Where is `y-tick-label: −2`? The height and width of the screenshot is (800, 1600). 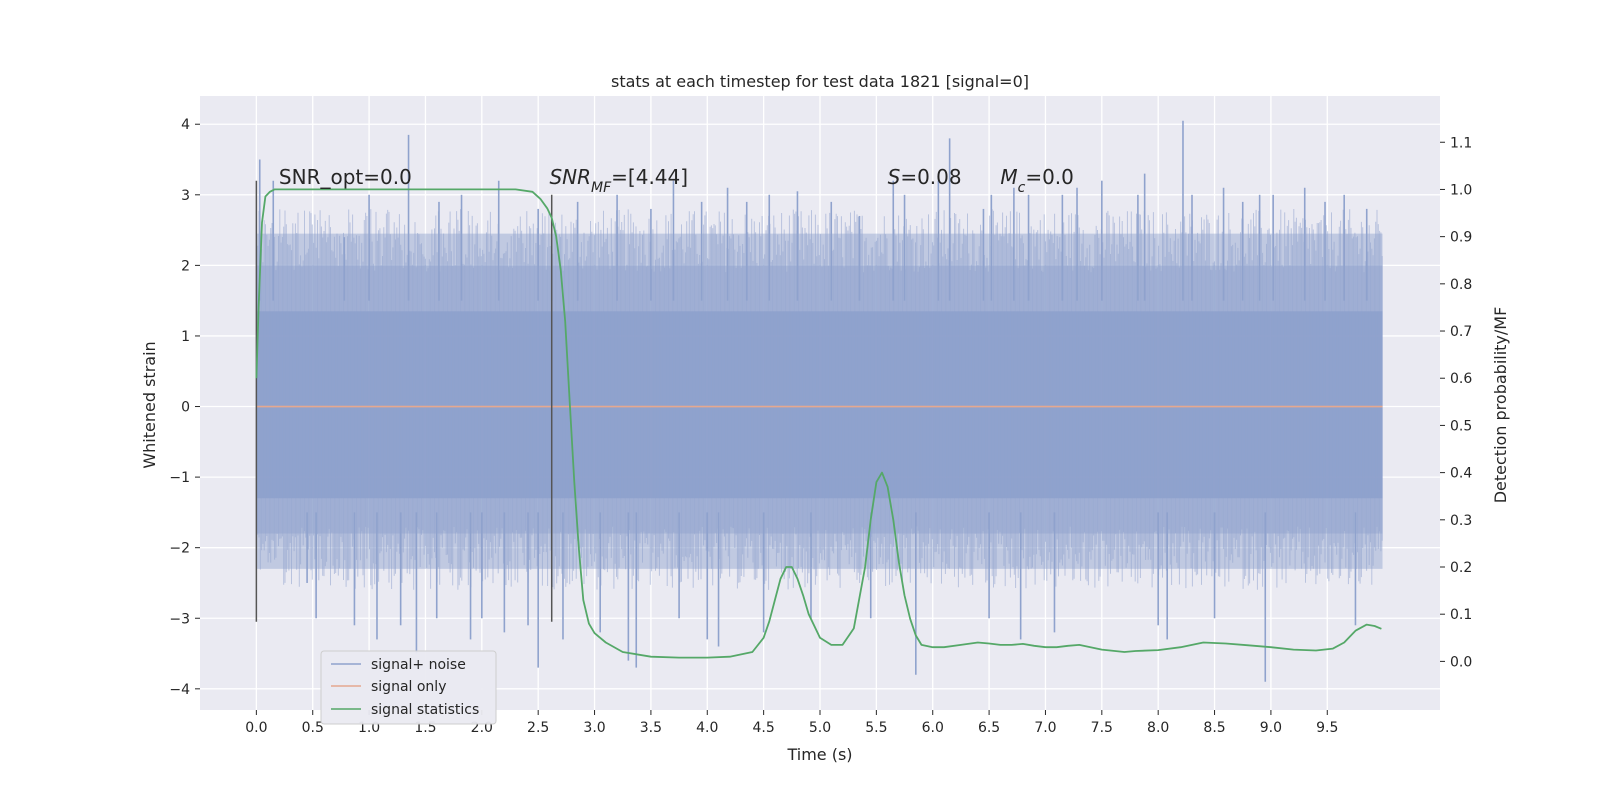 y-tick-label: −2 is located at coordinates (179, 549).